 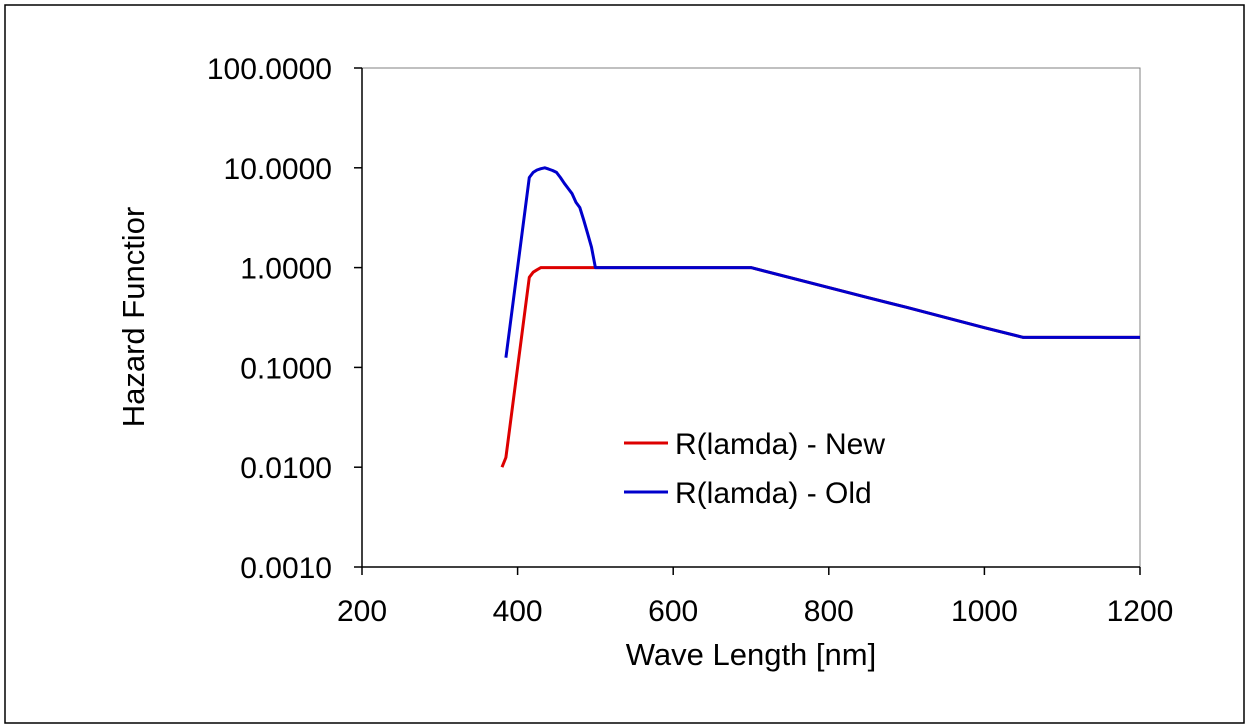 What do you see at coordinates (755, 597) in the screenshot?
I see `x-ticks: 200 400 600 800 1000 1200` at bounding box center [755, 597].